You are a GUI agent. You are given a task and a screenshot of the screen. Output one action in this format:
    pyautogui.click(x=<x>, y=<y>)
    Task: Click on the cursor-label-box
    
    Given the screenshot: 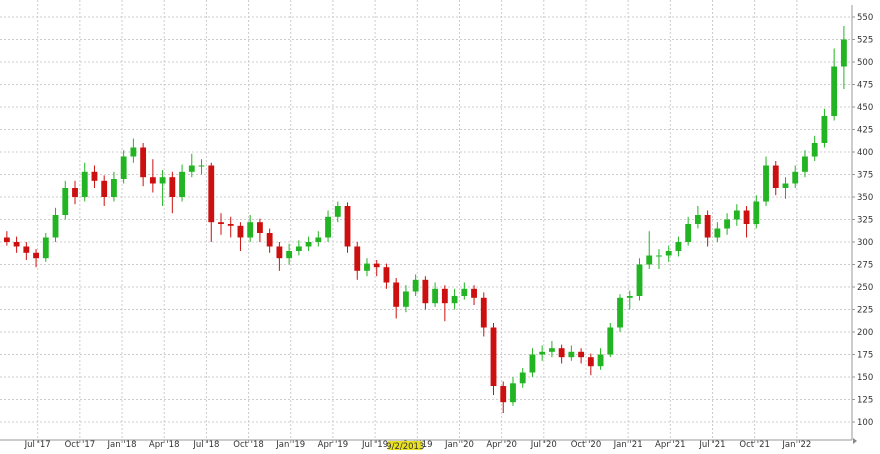 What is the action you would take?
    pyautogui.click(x=405, y=446)
    